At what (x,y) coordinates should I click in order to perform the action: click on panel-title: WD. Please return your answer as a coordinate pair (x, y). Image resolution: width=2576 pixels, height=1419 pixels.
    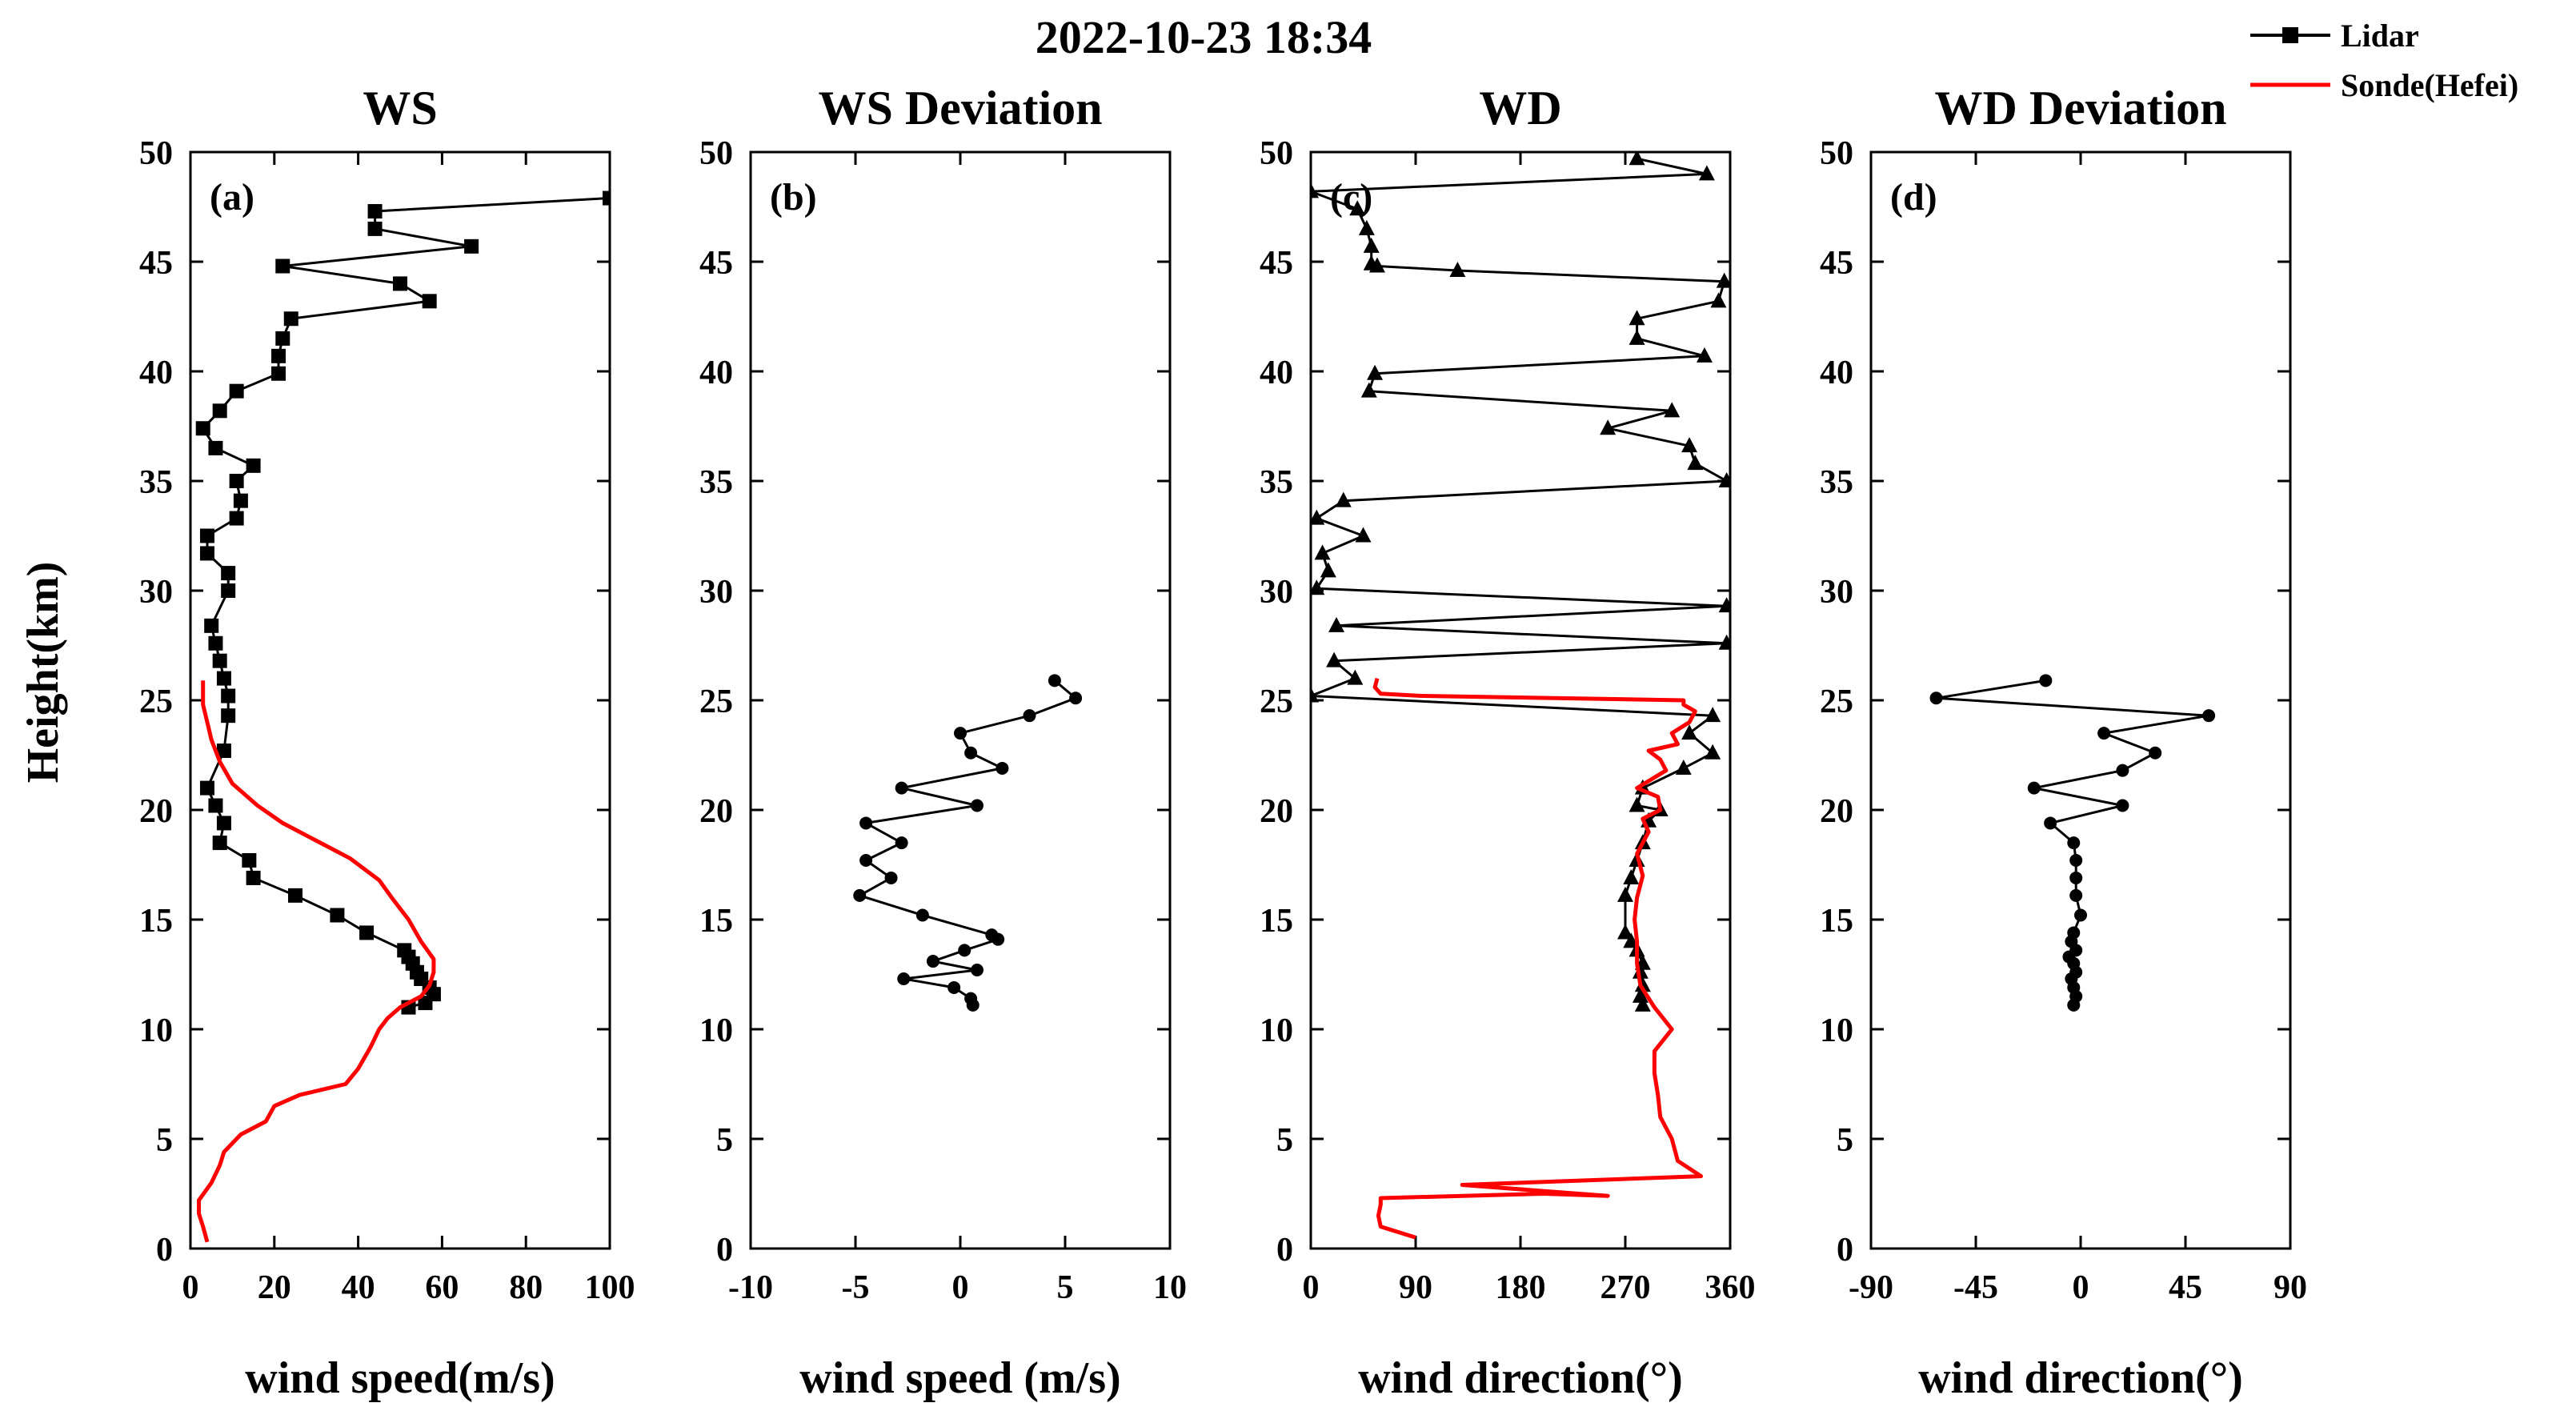
    Looking at the image, I should click on (1520, 108).